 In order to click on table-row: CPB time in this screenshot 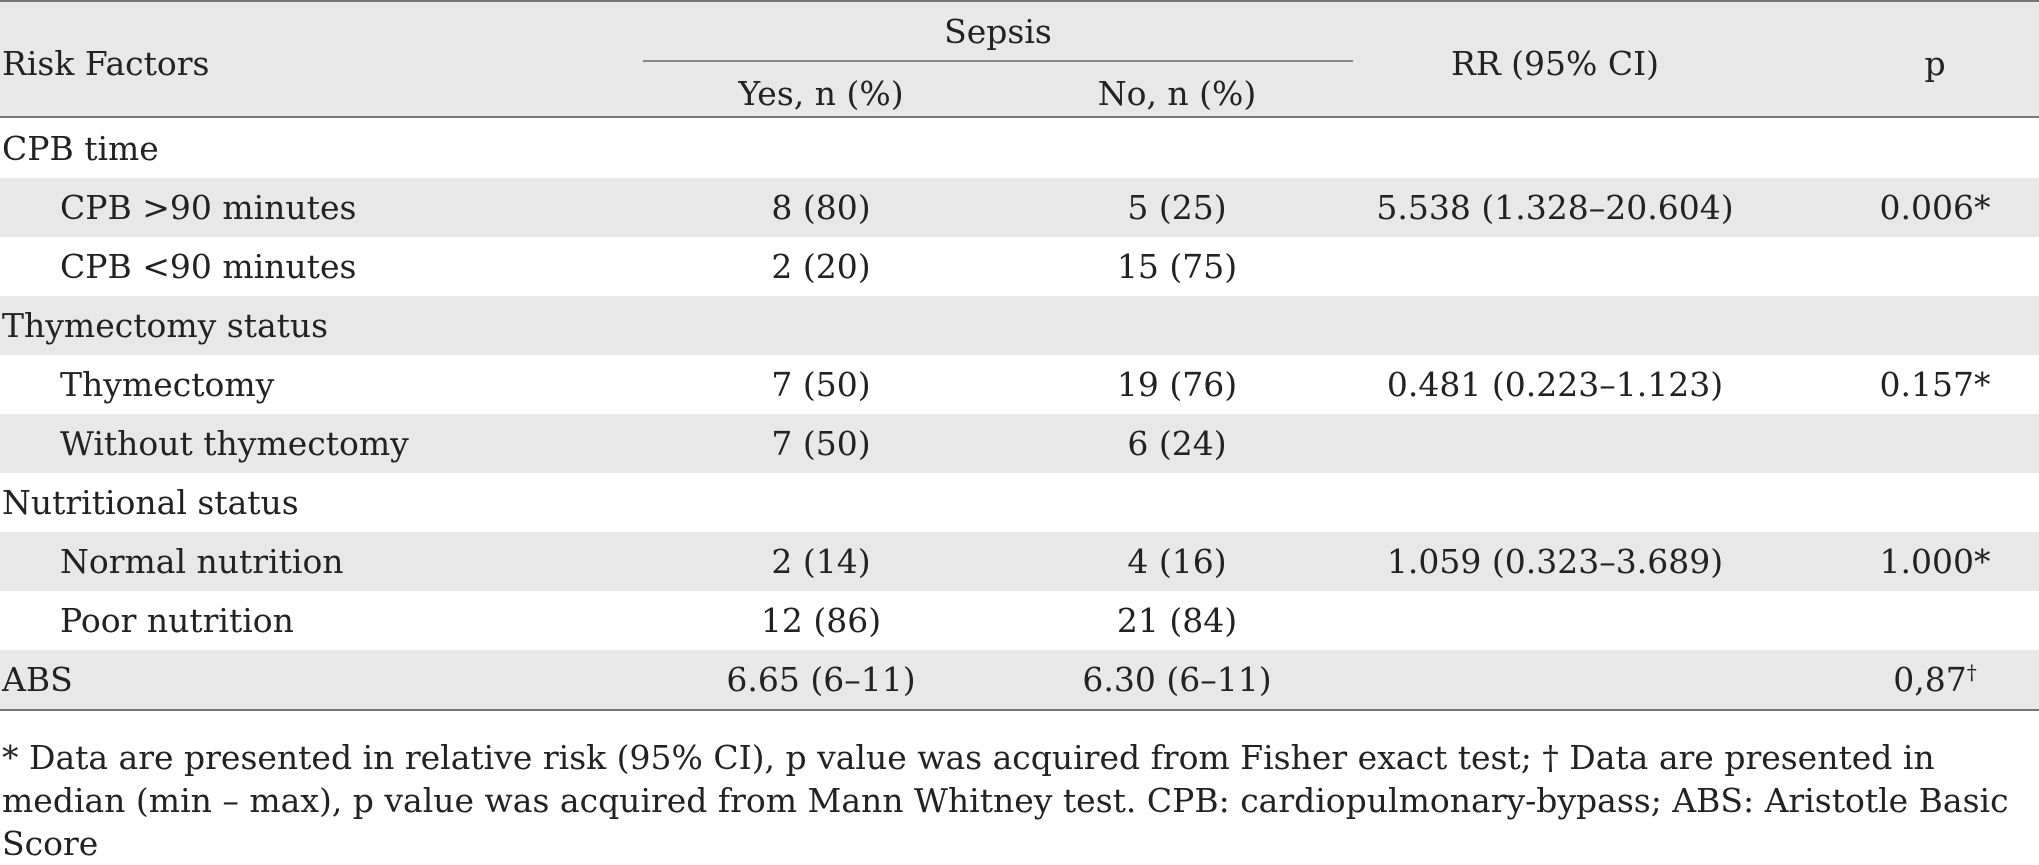, I will do `click(1019, 148)`.